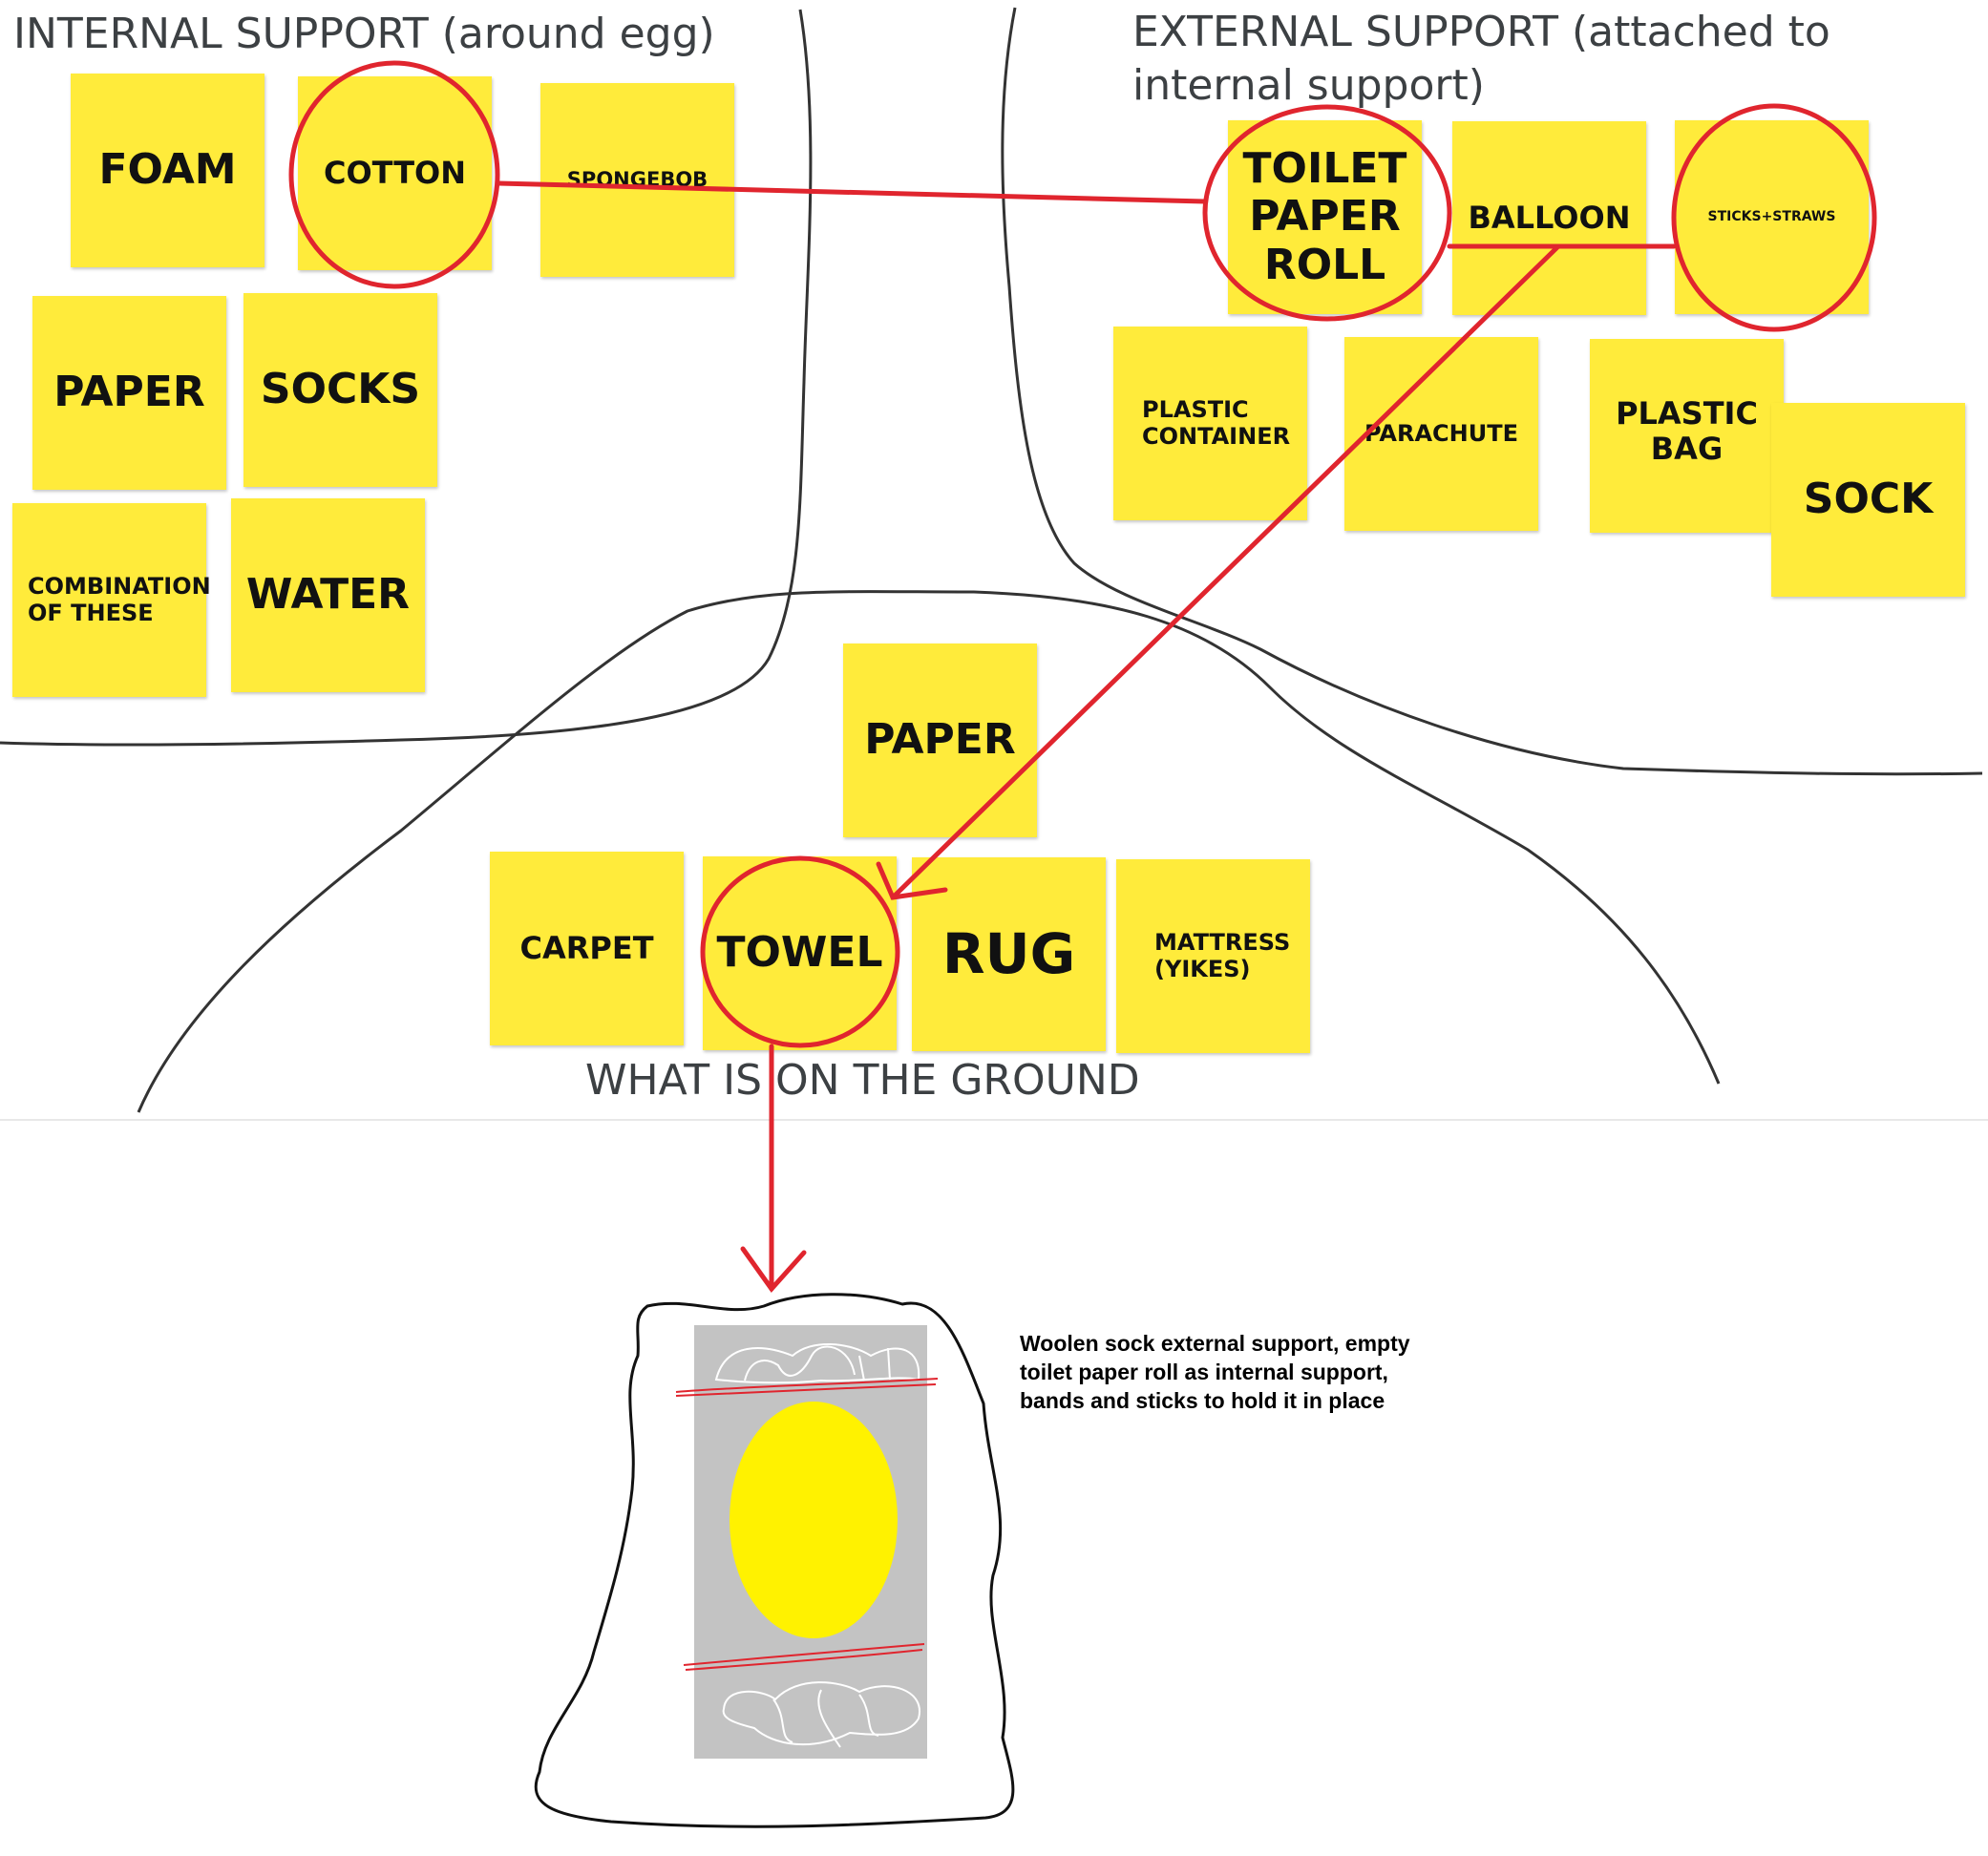 This screenshot has width=1988, height=1856. What do you see at coordinates (1687, 436) in the screenshot?
I see `note-plastic-bag: PLASTIC BAG` at bounding box center [1687, 436].